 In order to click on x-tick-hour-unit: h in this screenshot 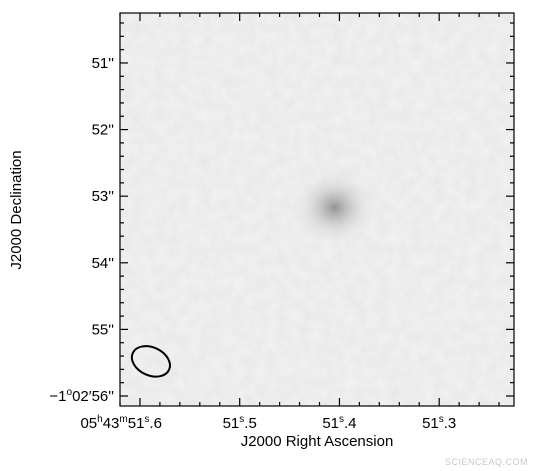, I will do `click(100, 419)`.